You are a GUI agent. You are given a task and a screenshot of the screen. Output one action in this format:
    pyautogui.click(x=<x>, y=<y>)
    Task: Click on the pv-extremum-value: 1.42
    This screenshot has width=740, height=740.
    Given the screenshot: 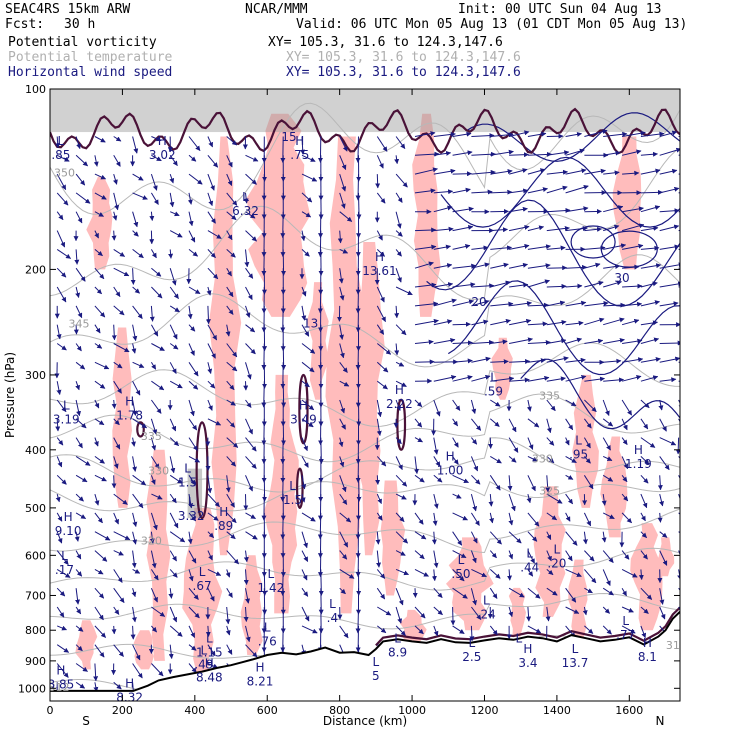 What is the action you would take?
    pyautogui.click(x=271, y=588)
    